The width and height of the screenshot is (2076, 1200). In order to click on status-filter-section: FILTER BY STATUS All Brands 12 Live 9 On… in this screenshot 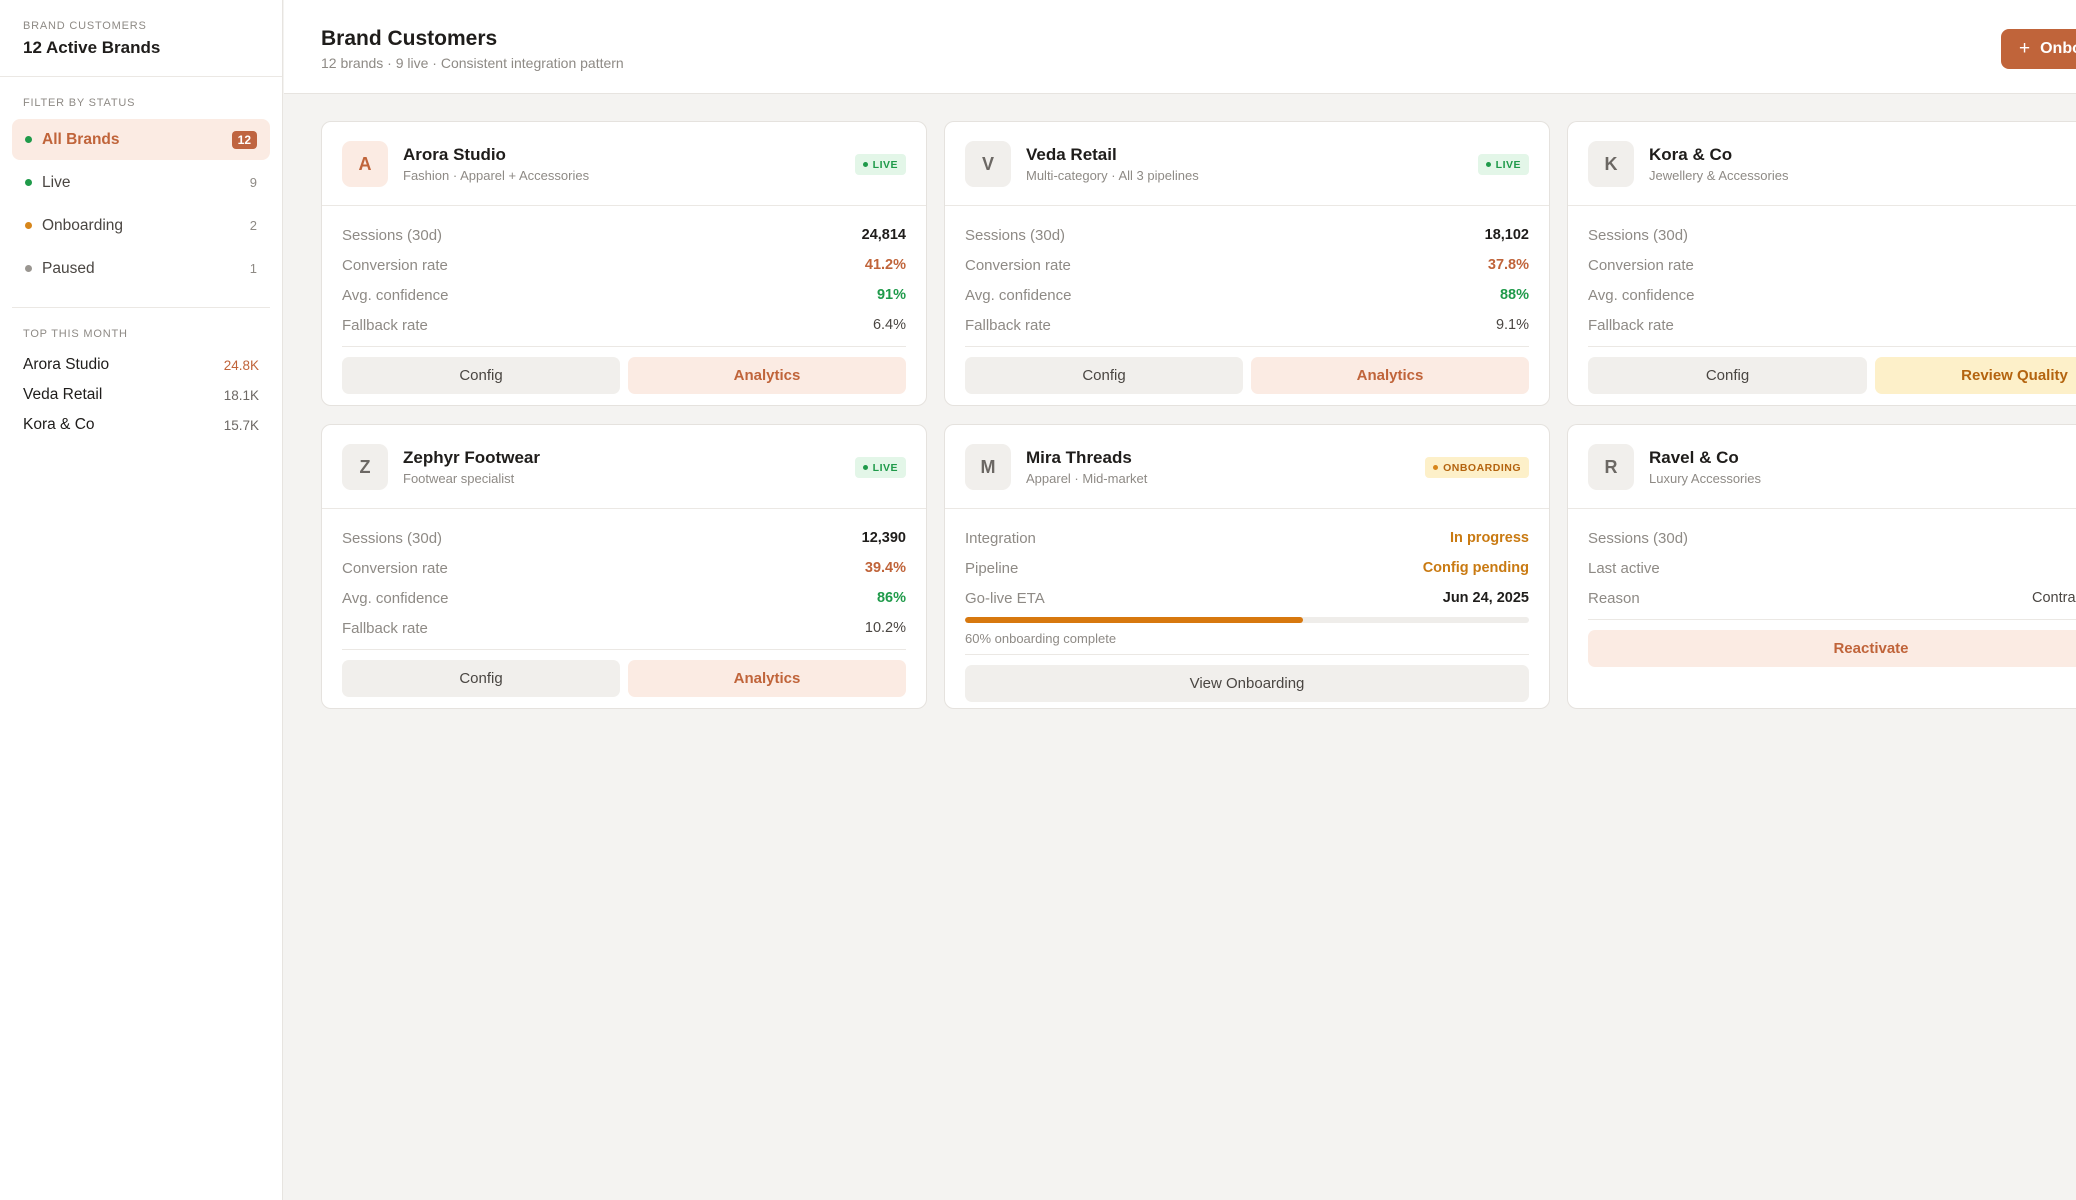, I will do `click(141, 183)`.